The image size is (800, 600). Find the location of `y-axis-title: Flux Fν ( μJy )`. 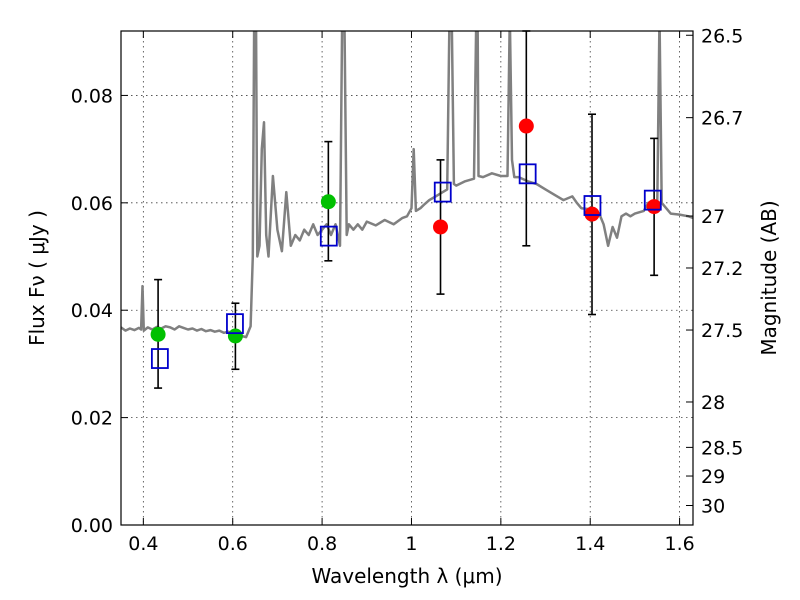

y-axis-title: Flux Fν ( μJy ) is located at coordinates (37, 278).